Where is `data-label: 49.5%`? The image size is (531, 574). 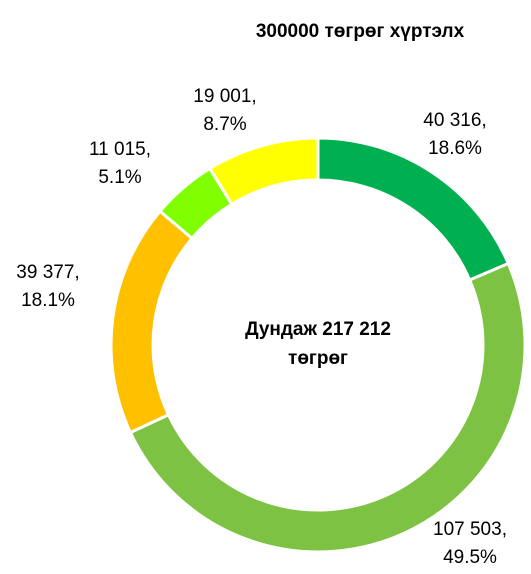
data-label: 49.5% is located at coordinates (470, 557).